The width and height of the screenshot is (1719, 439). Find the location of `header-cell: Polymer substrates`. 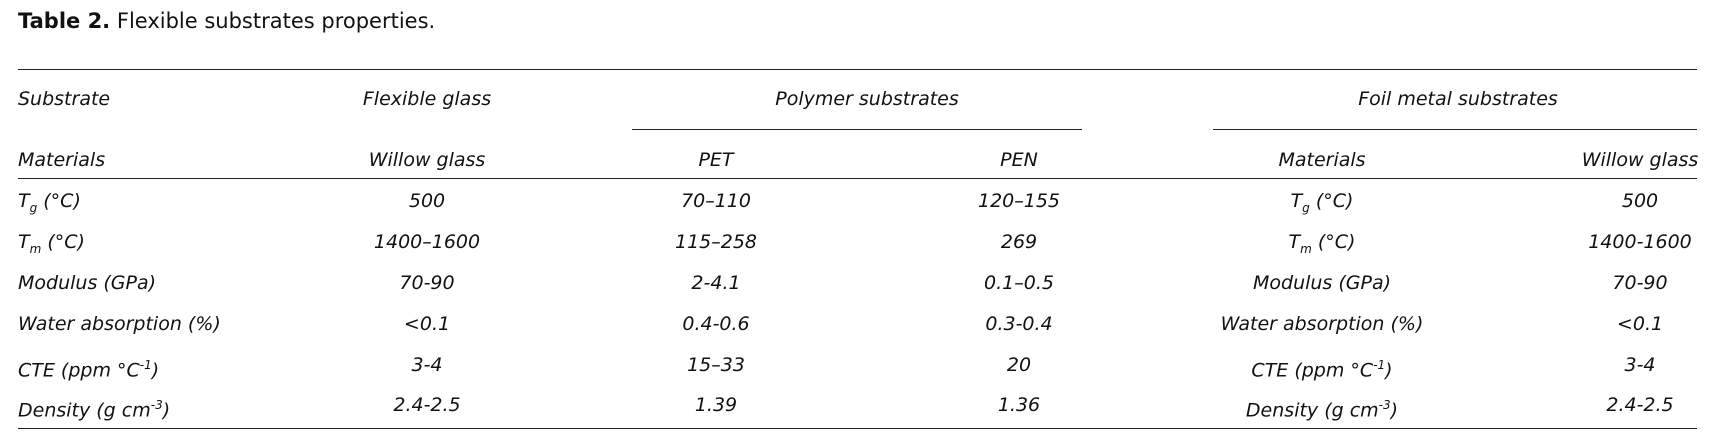

header-cell: Polymer substrates is located at coordinates (867, 99).